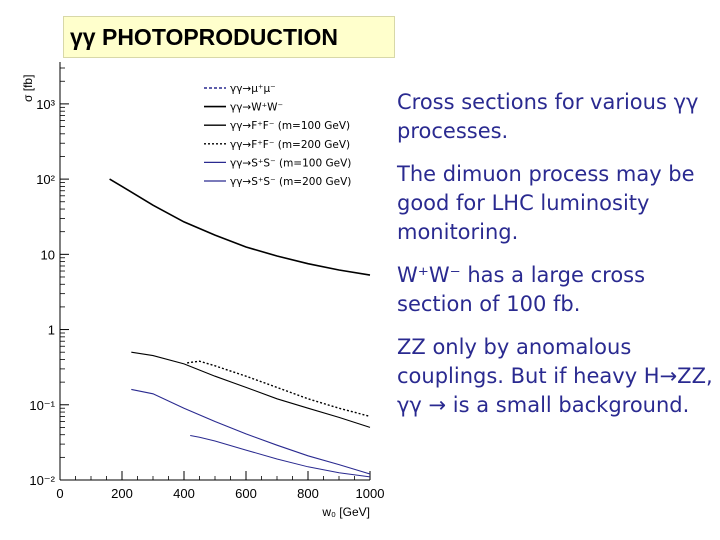 The height and width of the screenshot is (540, 720). Describe the element at coordinates (51, 330) in the screenshot. I see `y-tick-label: 1` at that location.